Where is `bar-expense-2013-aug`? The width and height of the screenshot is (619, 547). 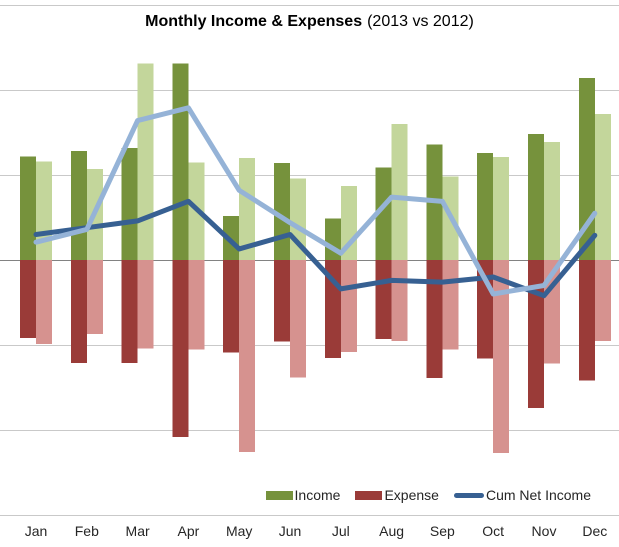
bar-expense-2013-aug is located at coordinates (383, 300).